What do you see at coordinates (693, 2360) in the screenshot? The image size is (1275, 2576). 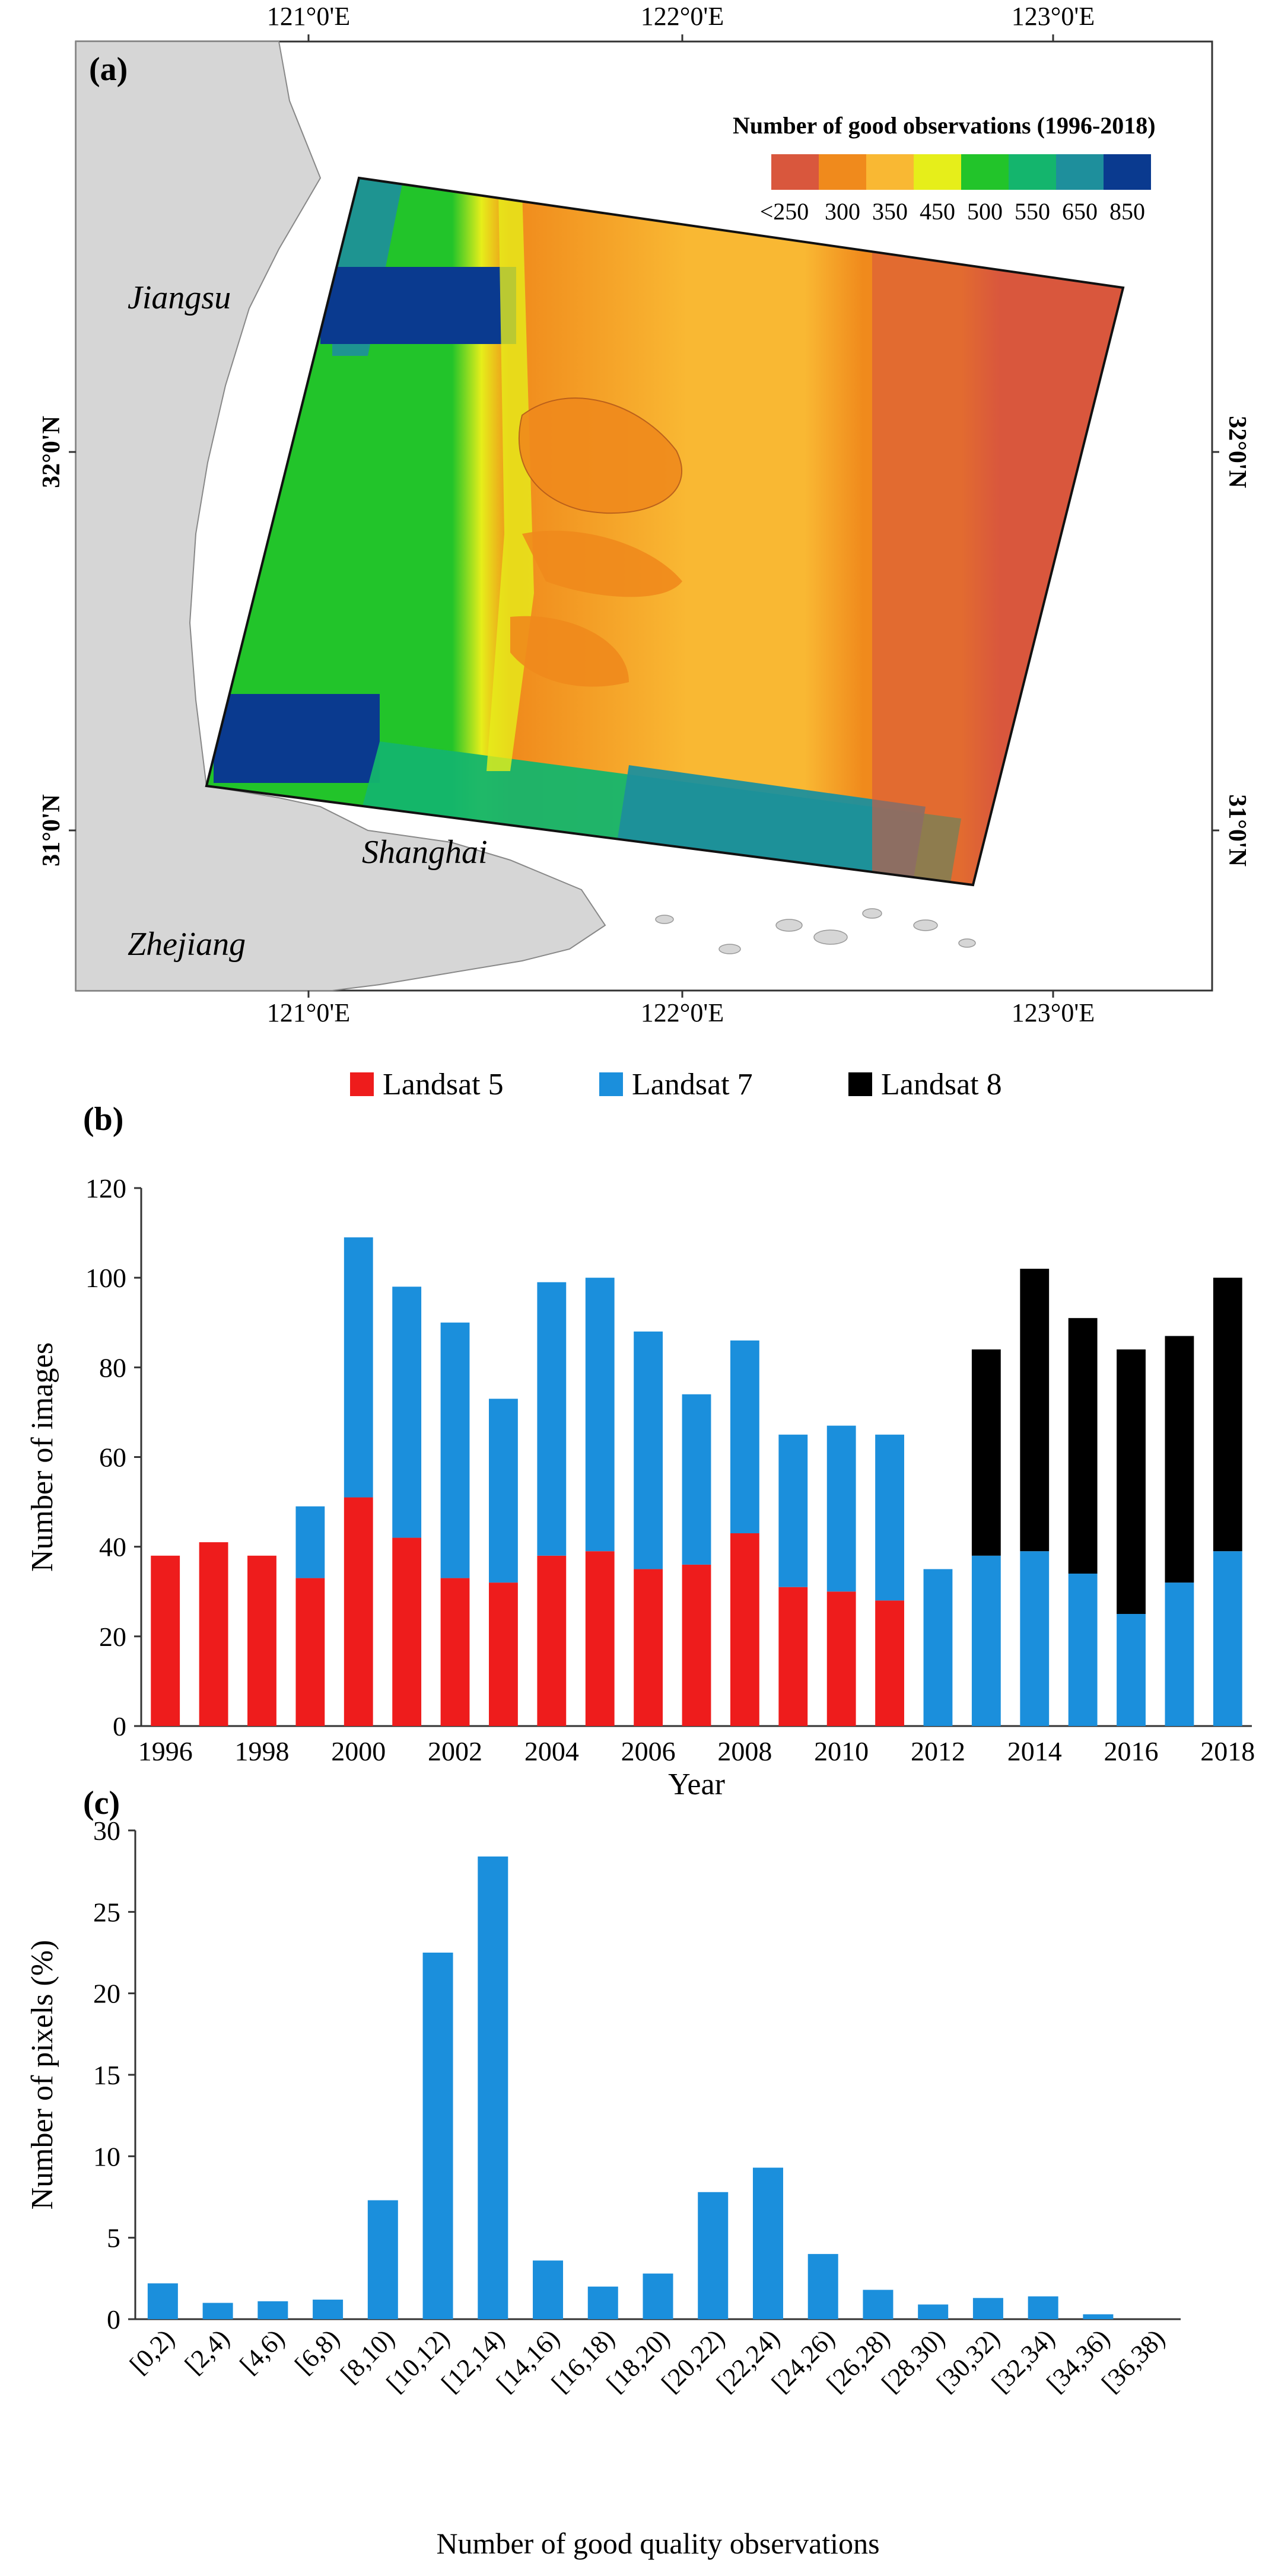 I see `x-tick-label-c: [20,22)` at bounding box center [693, 2360].